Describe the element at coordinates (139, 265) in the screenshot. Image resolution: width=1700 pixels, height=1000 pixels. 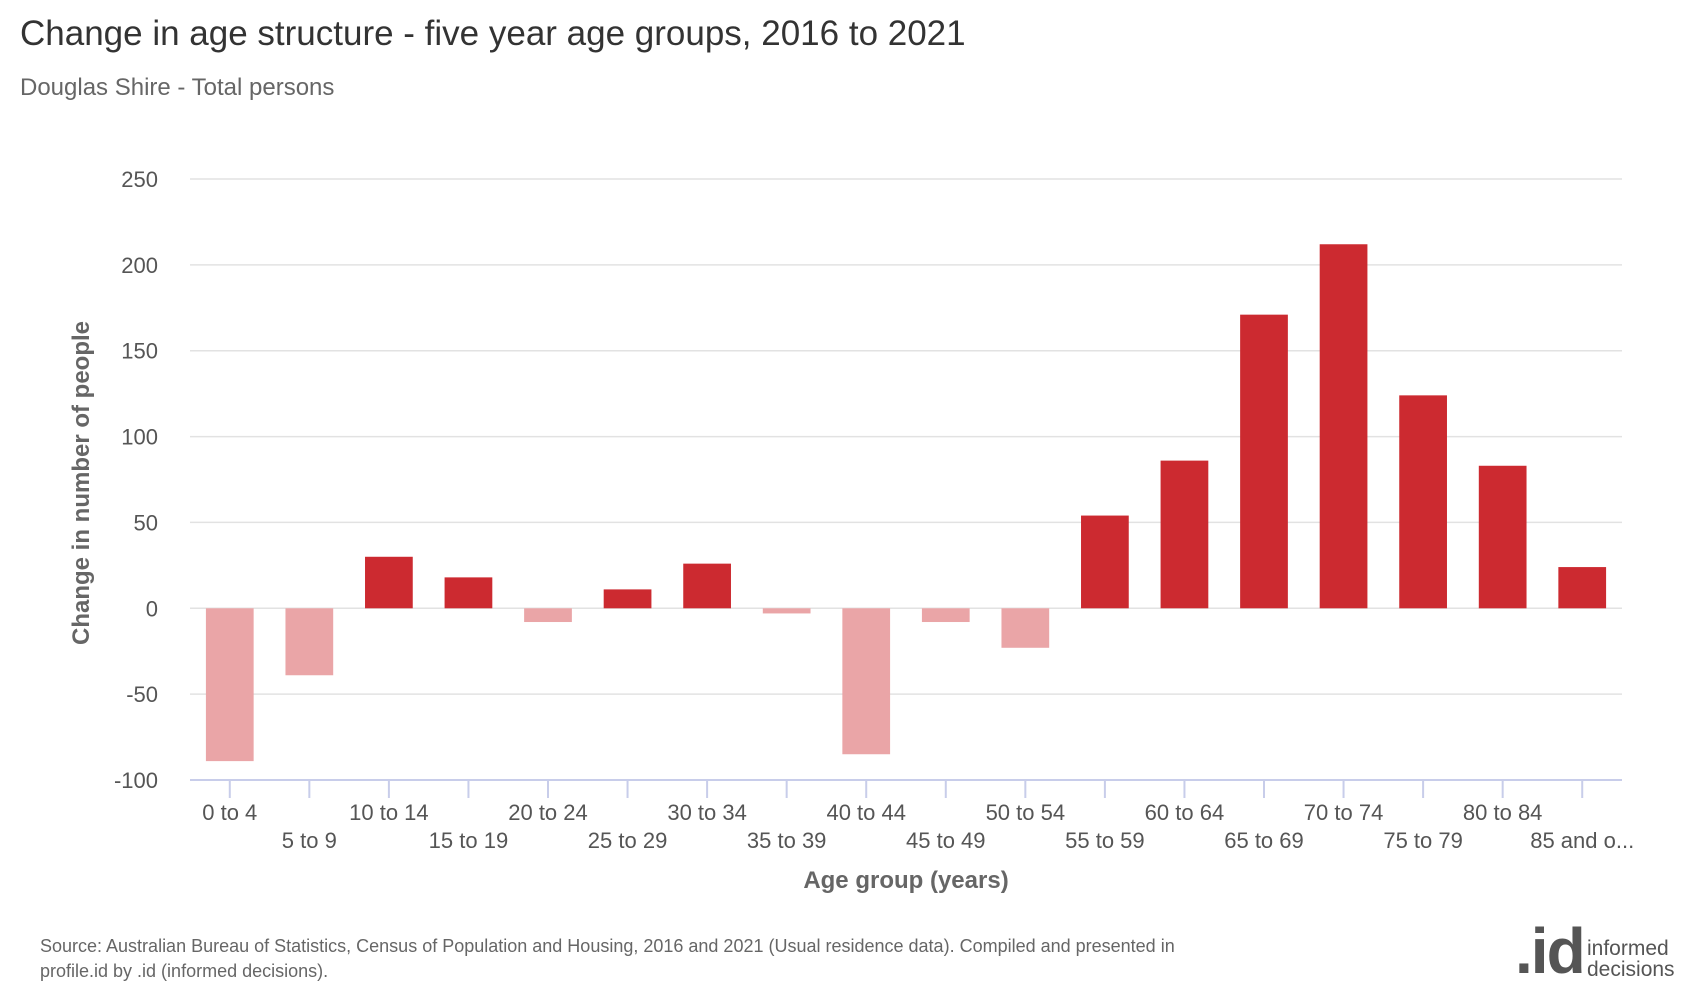
I see `y-tick-label: 200` at that location.